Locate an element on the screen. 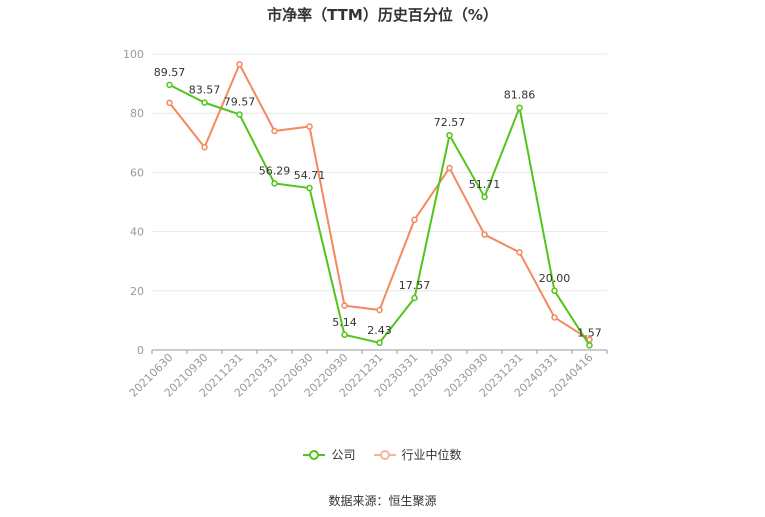 The image size is (765, 517). data-label-company: 72.57 is located at coordinates (450, 122).